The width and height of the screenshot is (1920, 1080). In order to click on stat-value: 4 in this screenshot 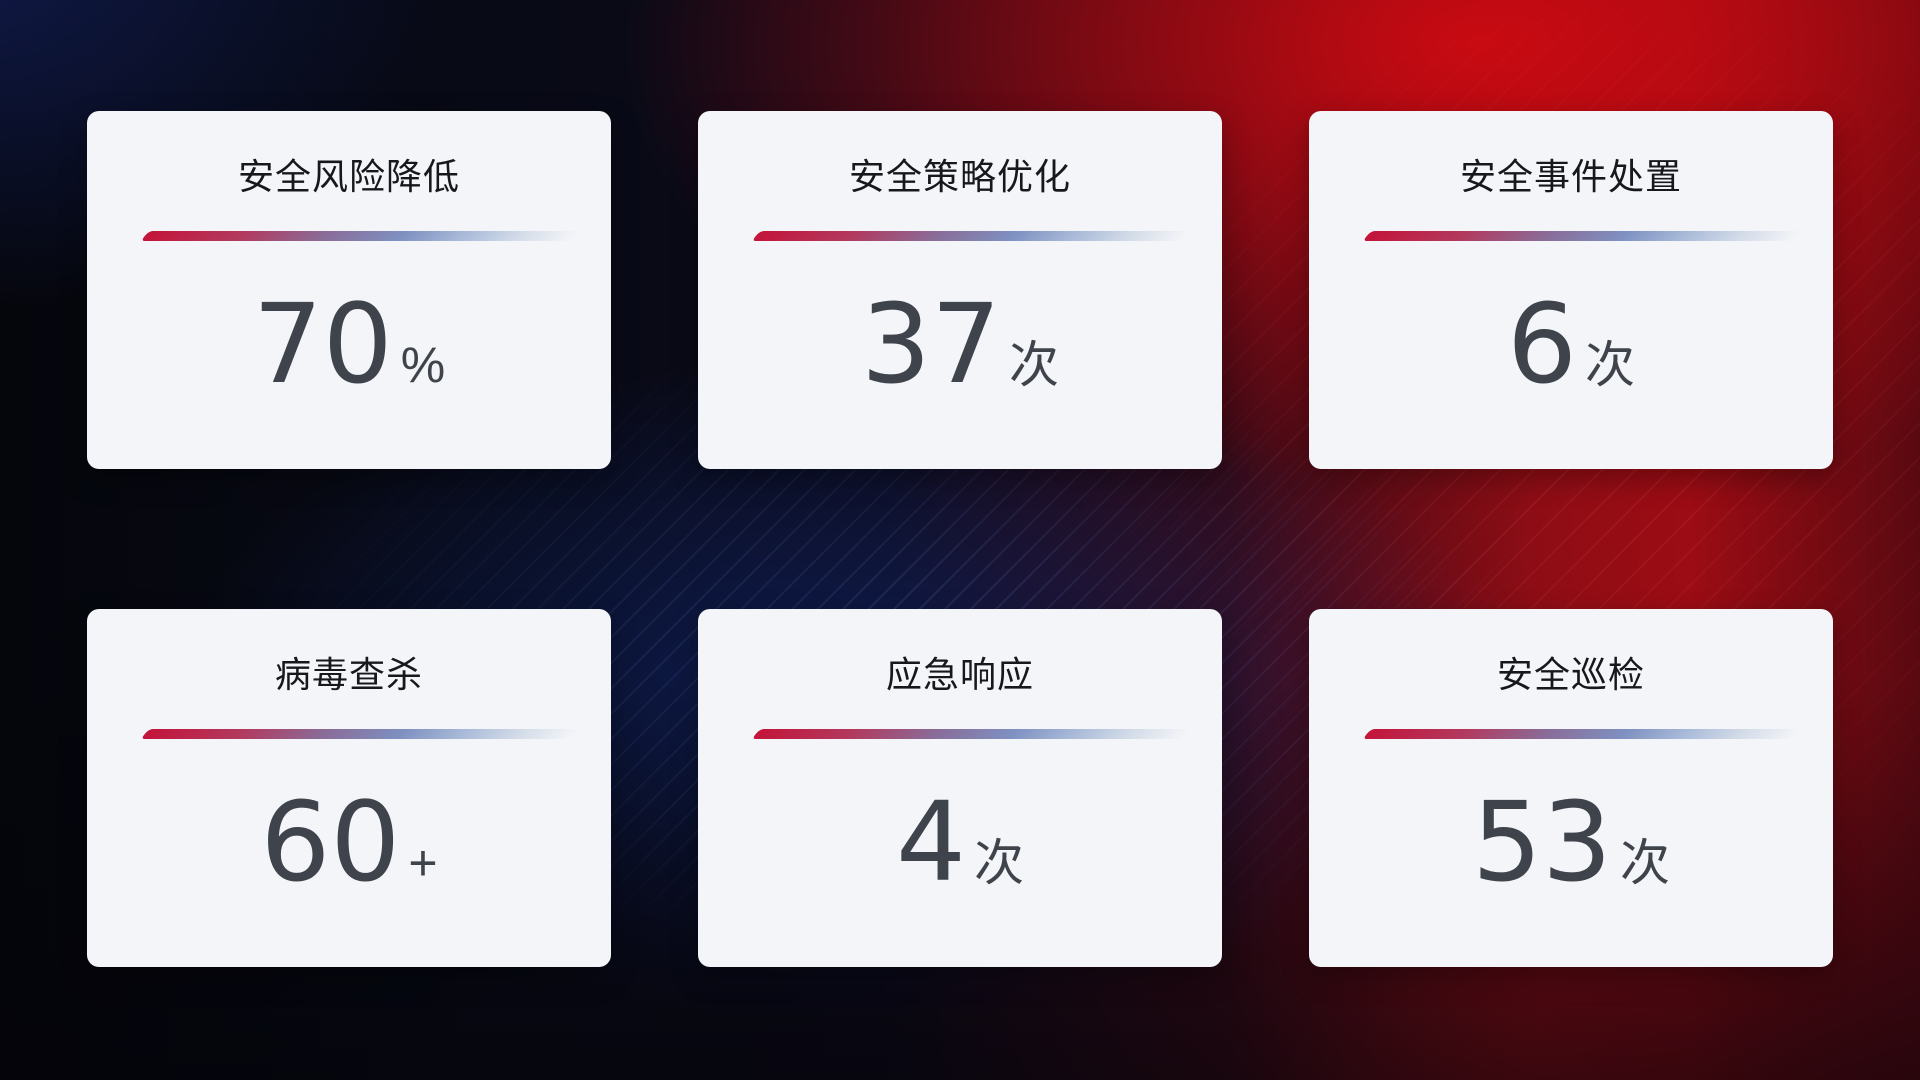, I will do `click(931, 842)`.